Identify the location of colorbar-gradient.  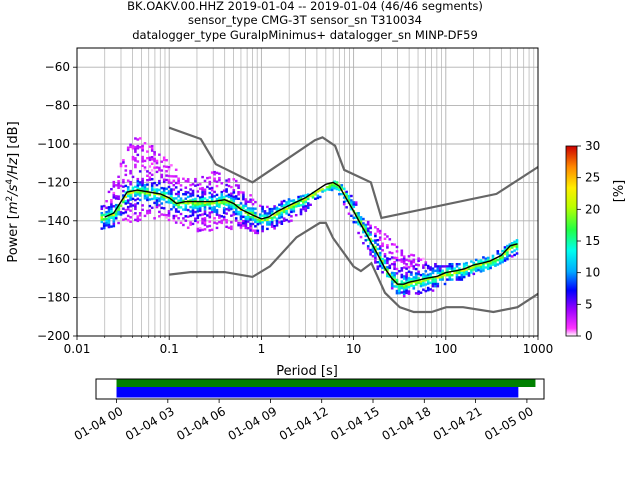
(571, 241).